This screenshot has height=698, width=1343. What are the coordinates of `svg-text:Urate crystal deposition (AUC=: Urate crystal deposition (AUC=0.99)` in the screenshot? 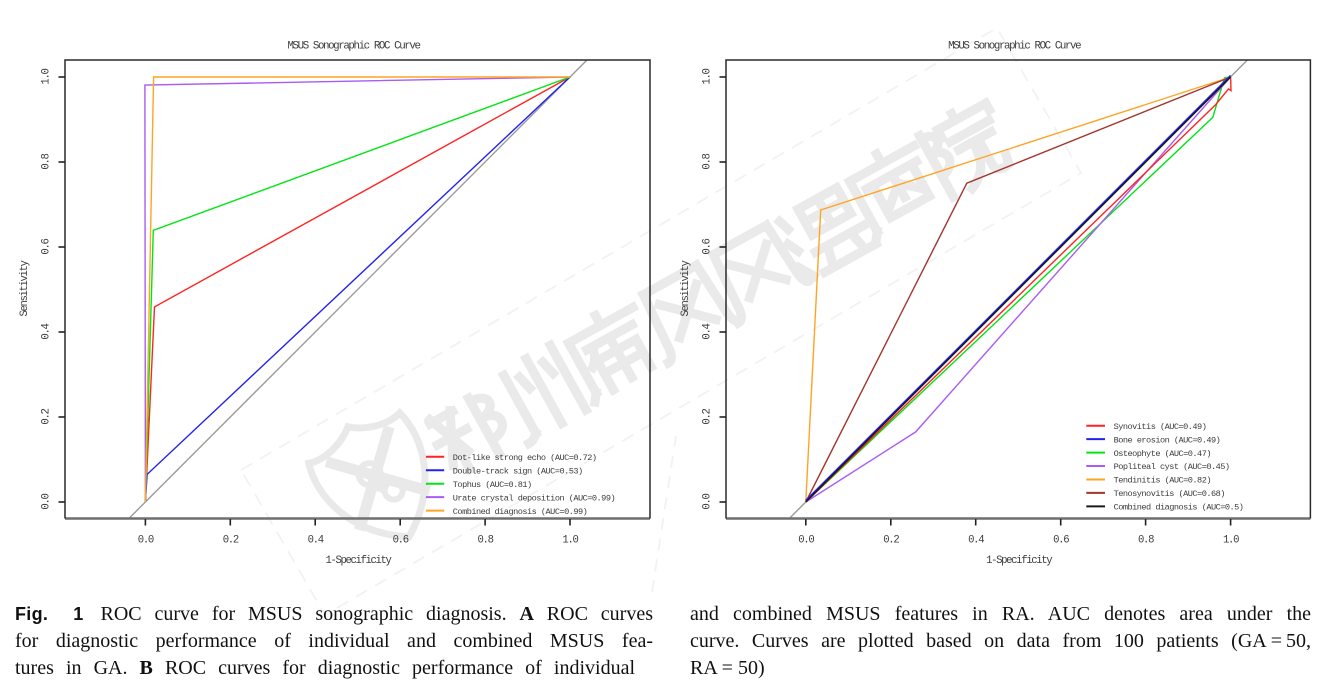 It's located at (534, 498).